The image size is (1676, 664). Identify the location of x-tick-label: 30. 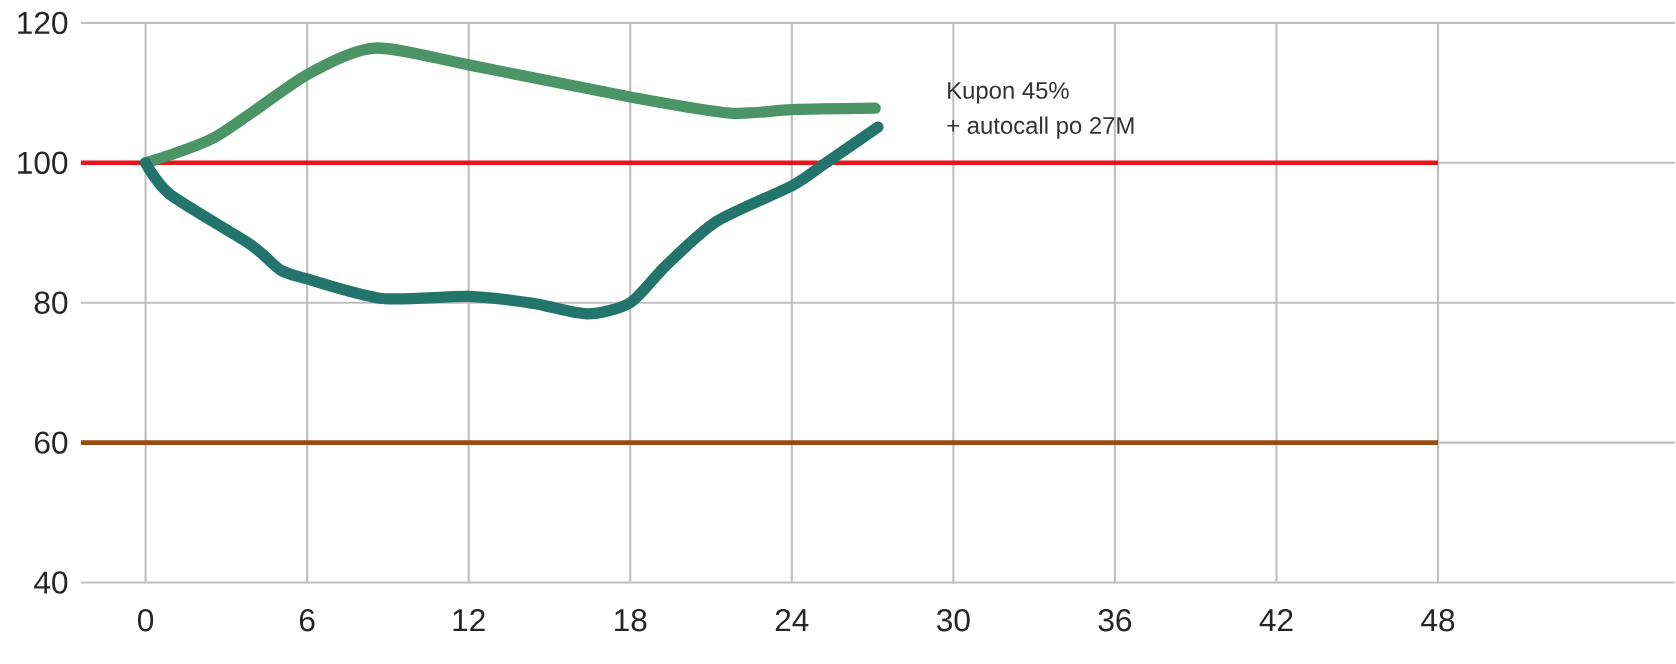
(953, 620).